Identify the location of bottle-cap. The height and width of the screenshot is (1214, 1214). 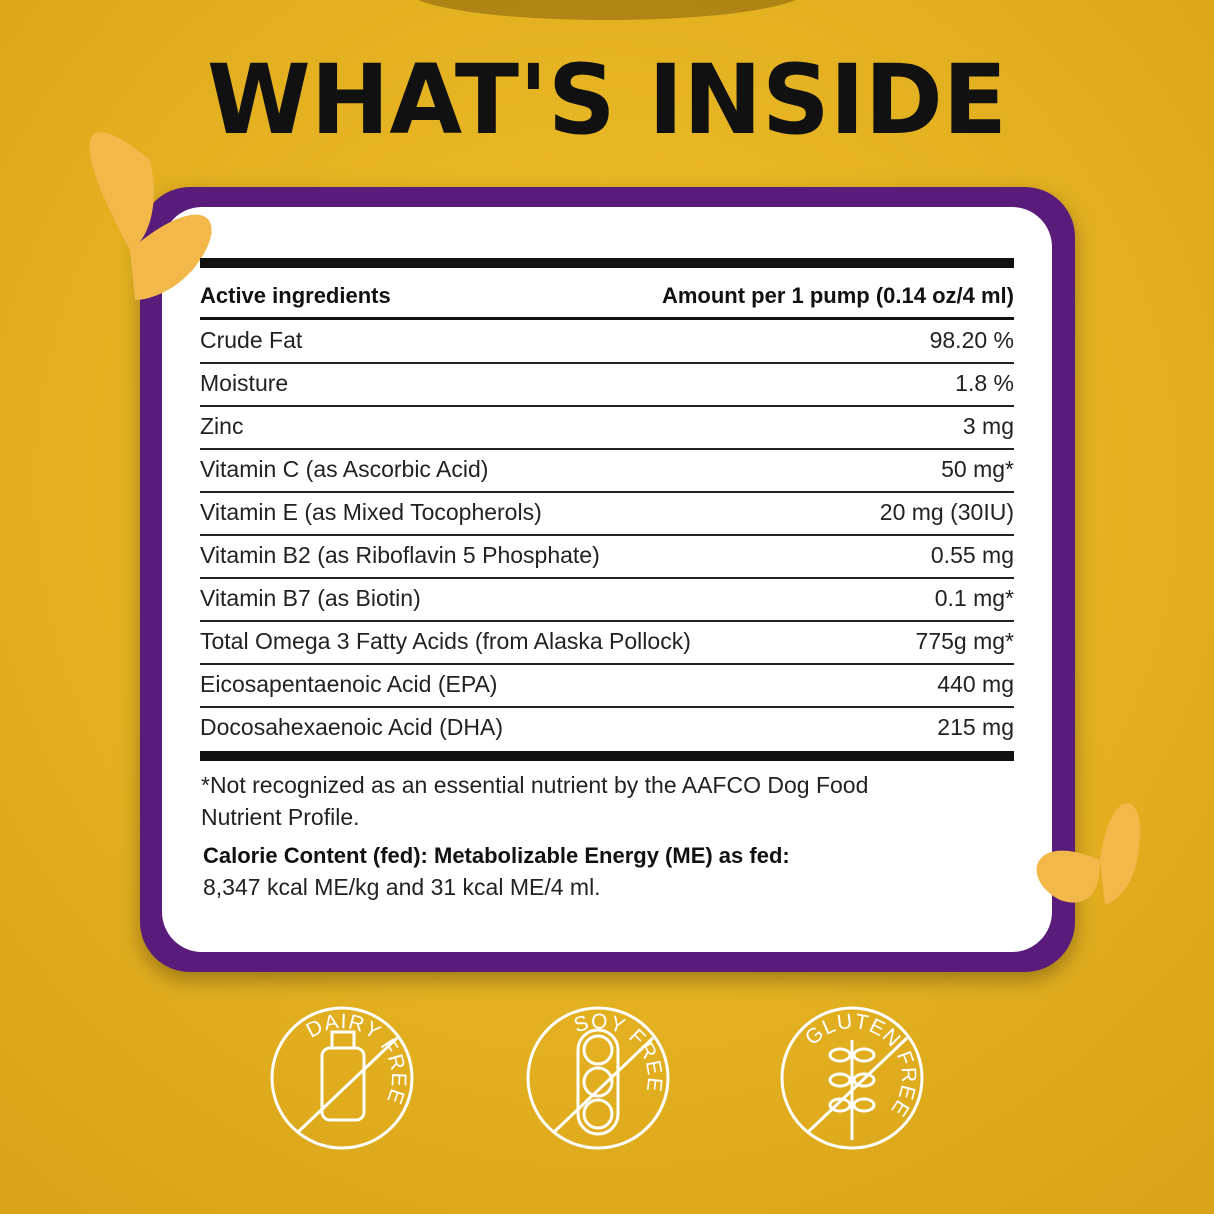
(343, 1040).